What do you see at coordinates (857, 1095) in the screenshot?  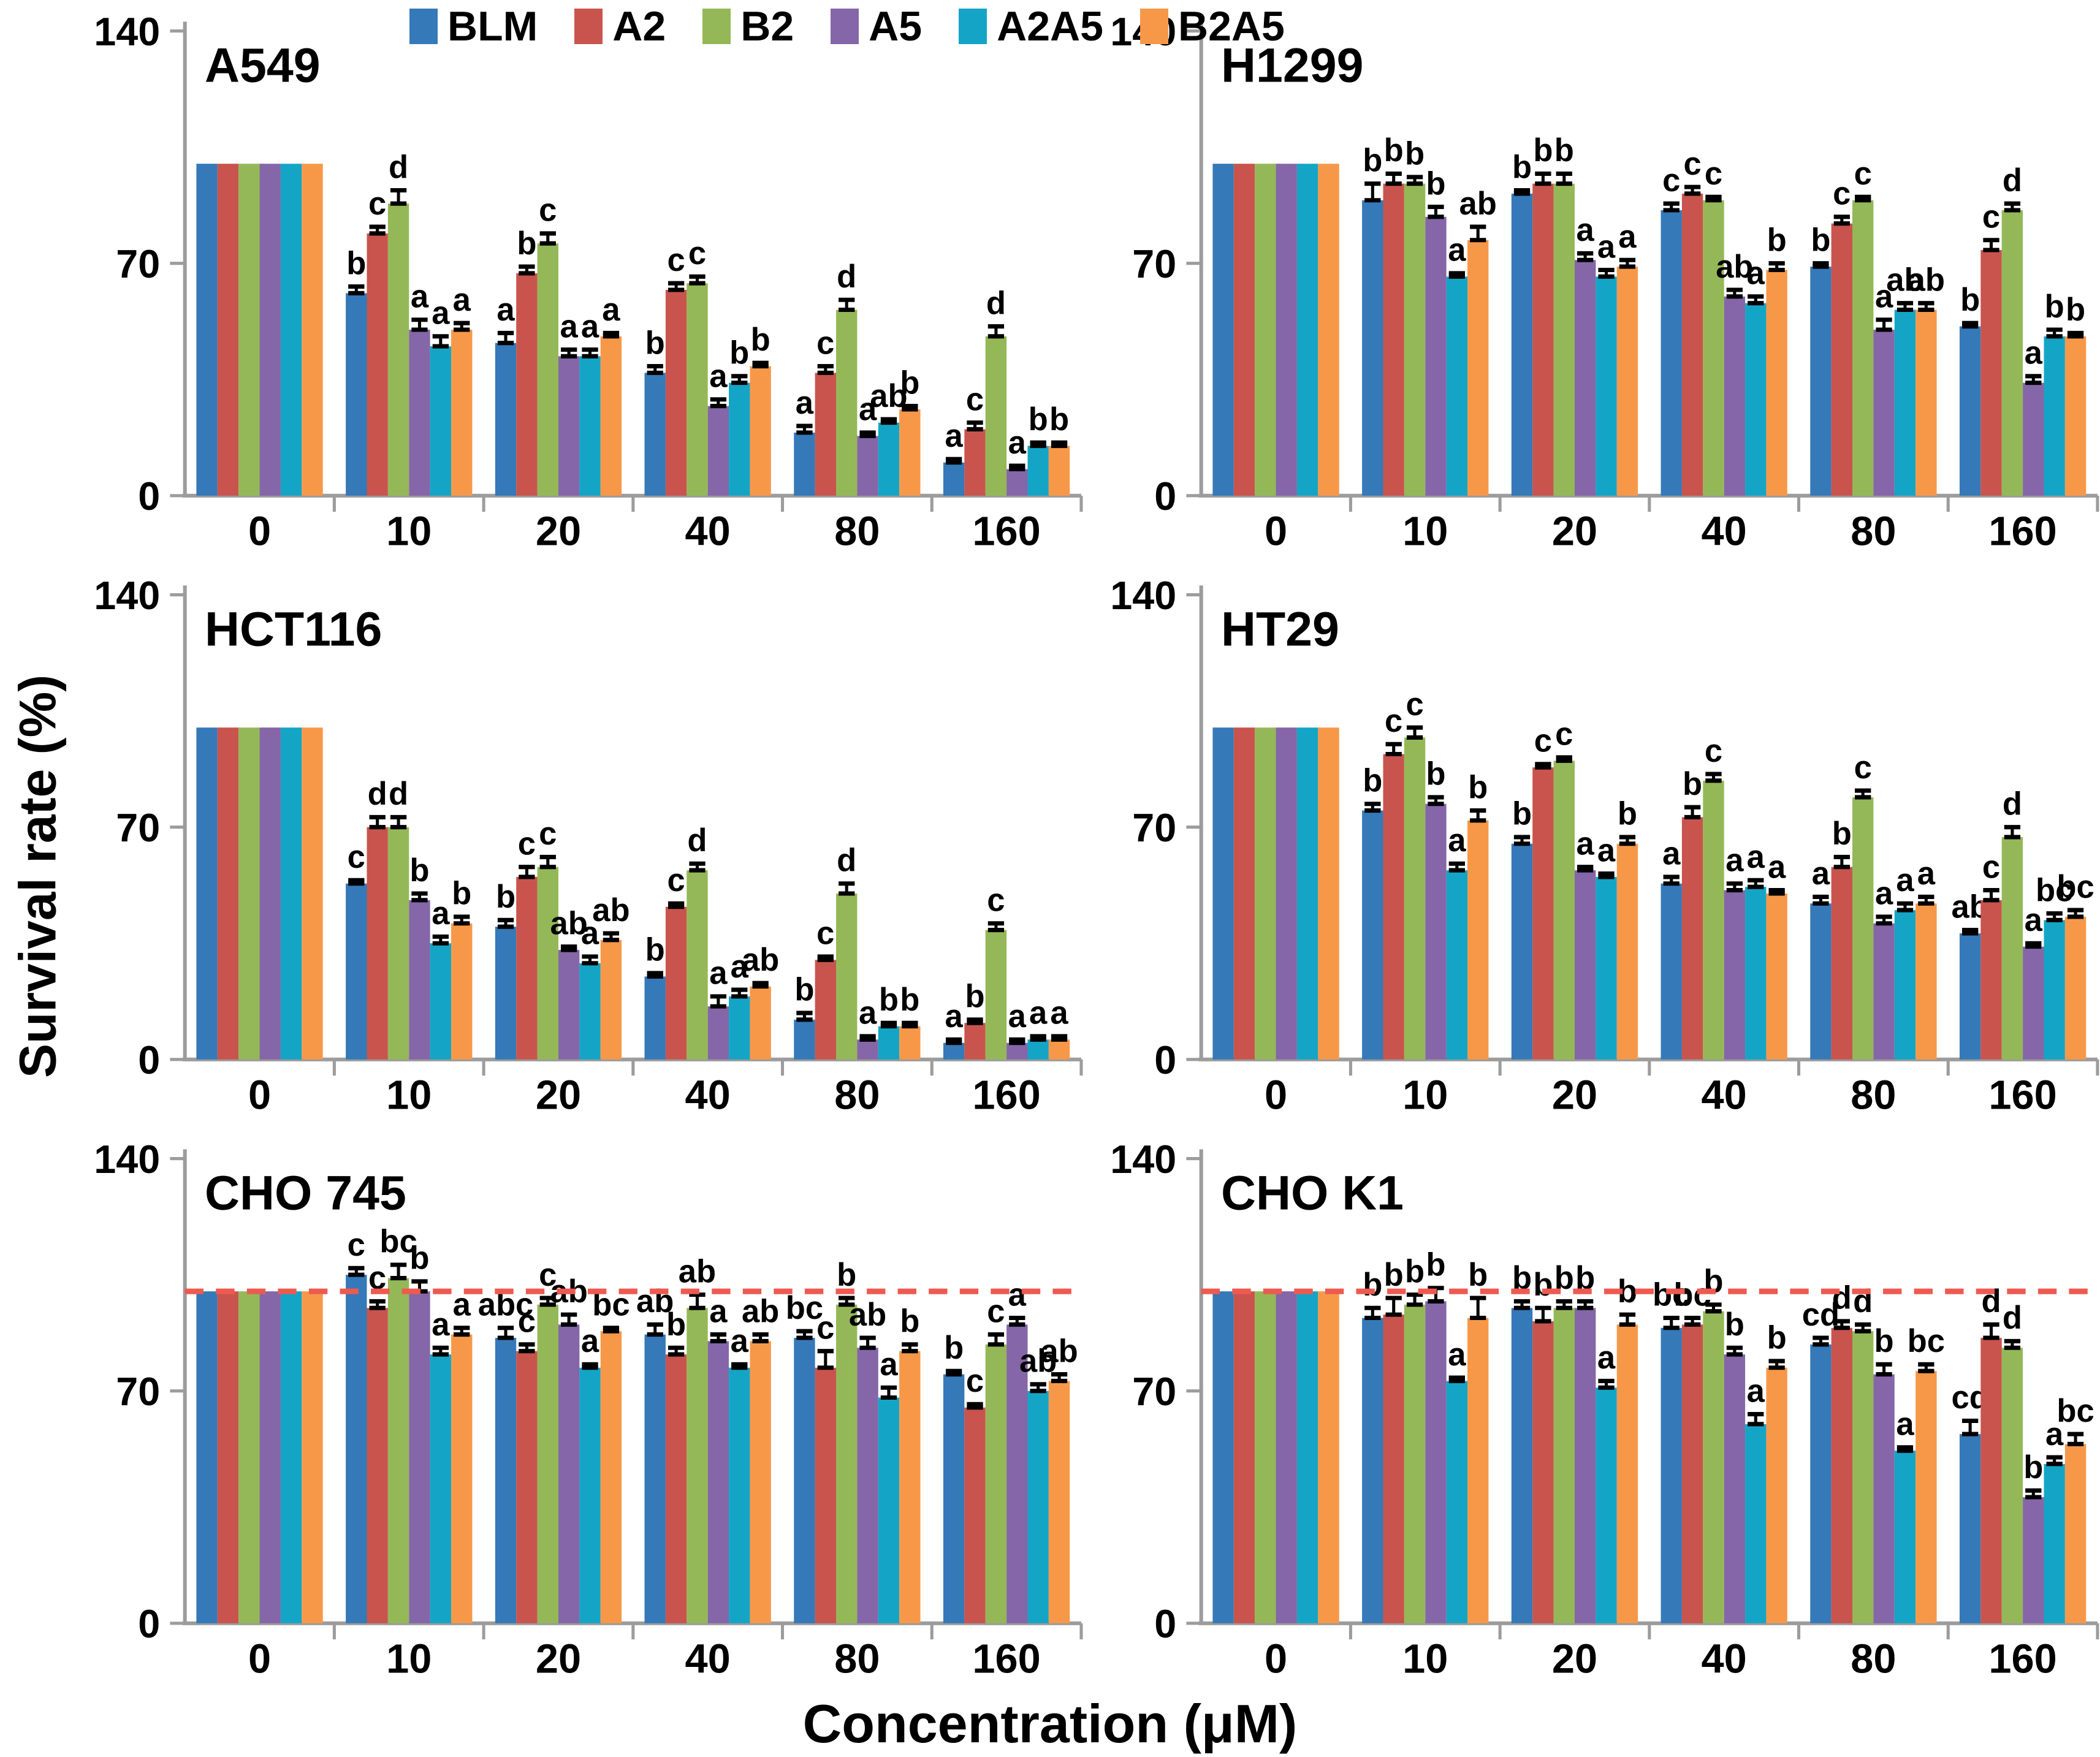 I see `x-tick-label: 80` at bounding box center [857, 1095].